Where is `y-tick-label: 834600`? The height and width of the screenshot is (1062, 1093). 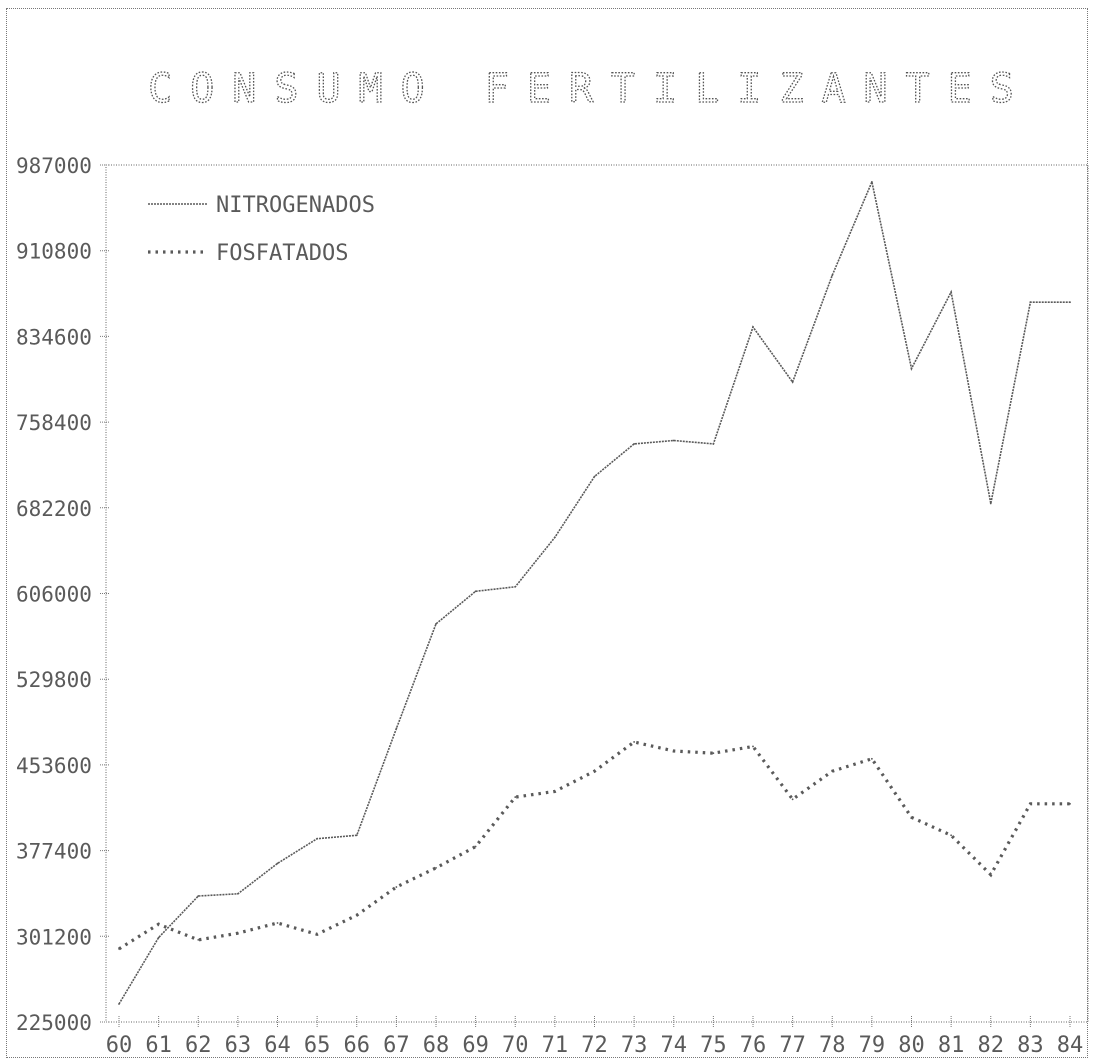 y-tick-label: 834600 is located at coordinates (54, 337).